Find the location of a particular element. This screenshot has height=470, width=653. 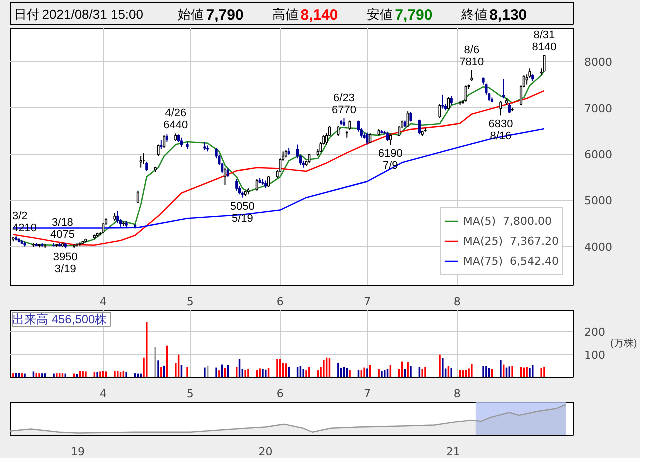

y-tick-label: 7000 is located at coordinates (598, 109).